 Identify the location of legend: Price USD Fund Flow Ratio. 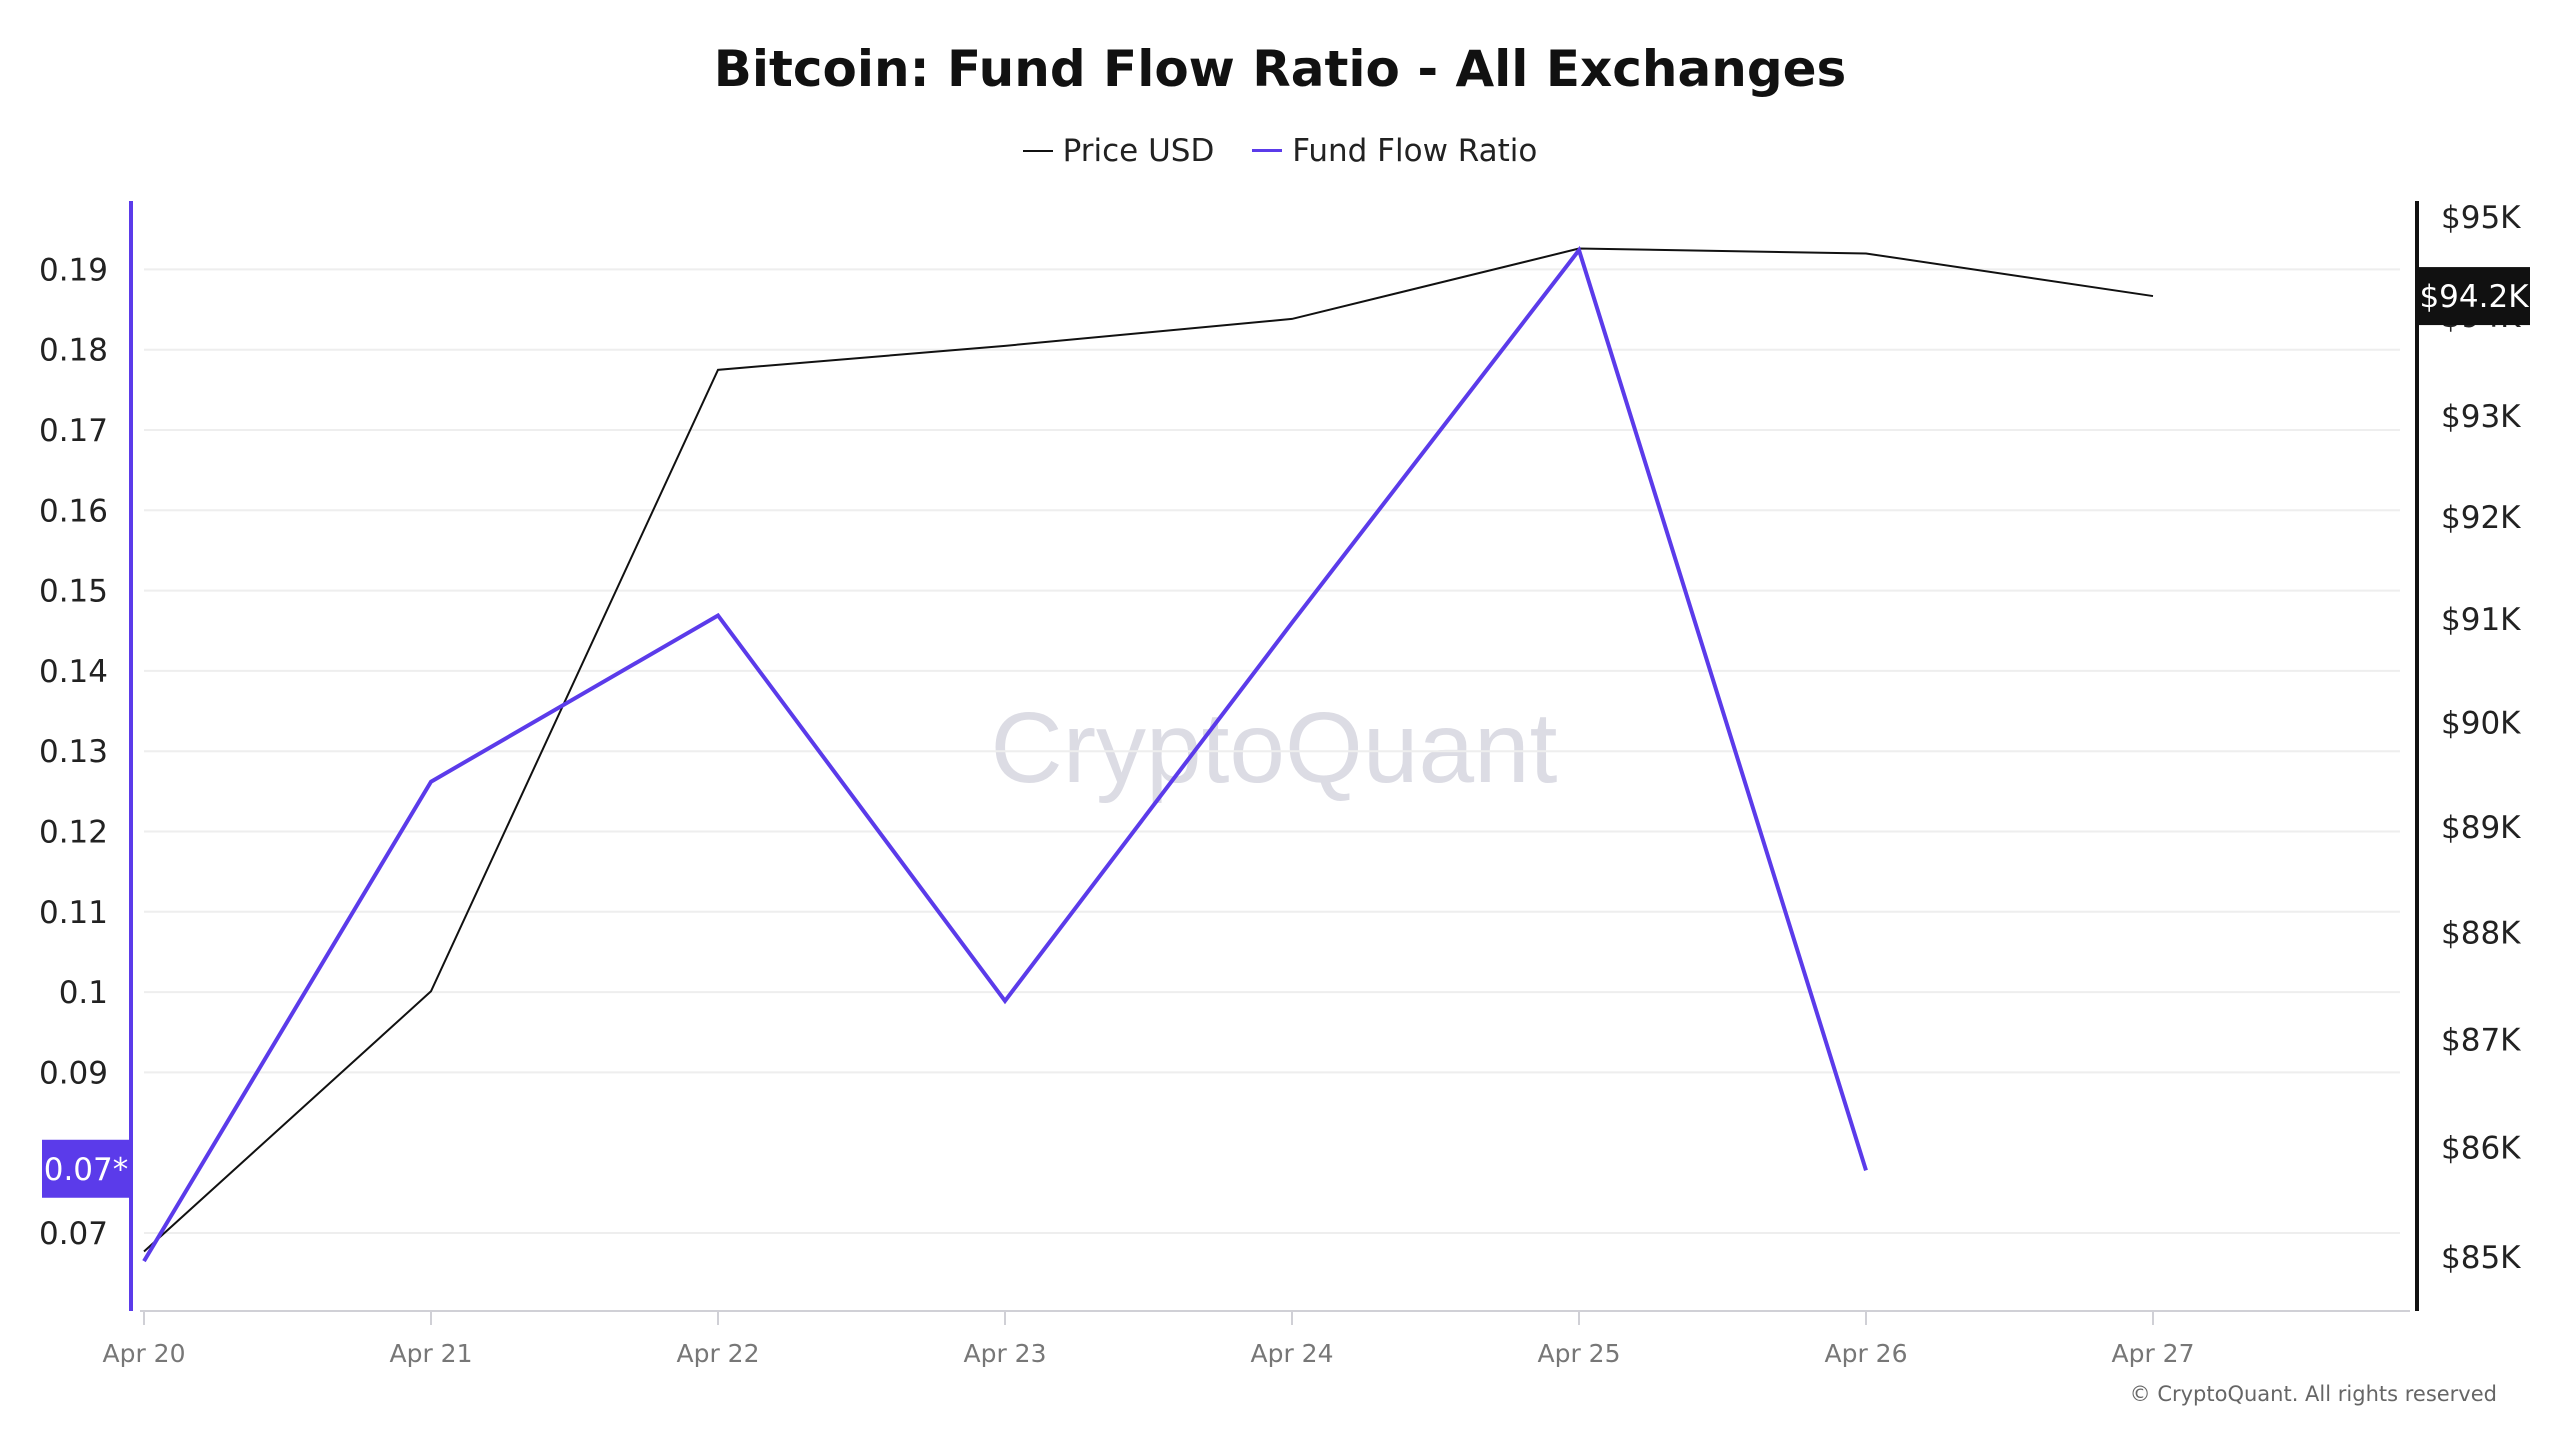
(1280, 146).